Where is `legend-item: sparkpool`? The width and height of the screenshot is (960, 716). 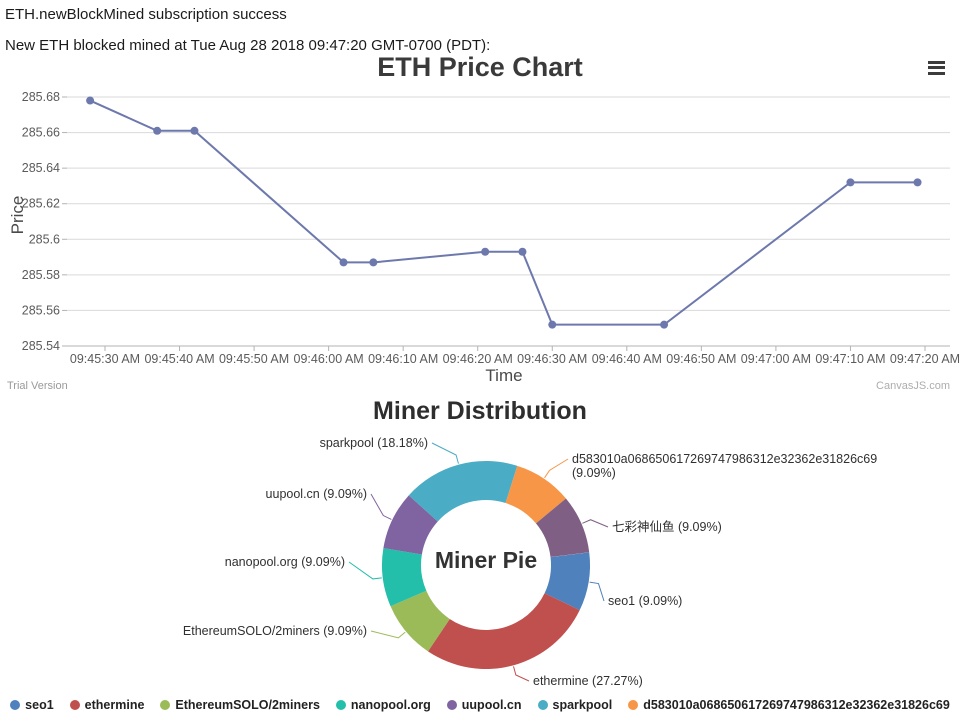
legend-item: sparkpool is located at coordinates (575, 705).